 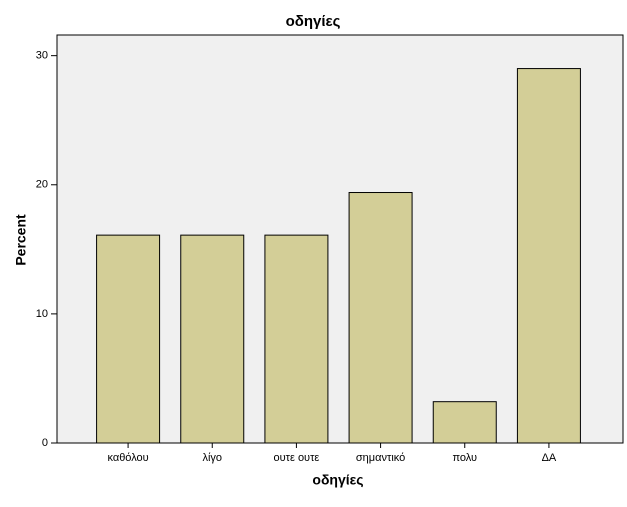 What do you see at coordinates (380, 458) in the screenshot?
I see `x-tick-label: σημαντικό` at bounding box center [380, 458].